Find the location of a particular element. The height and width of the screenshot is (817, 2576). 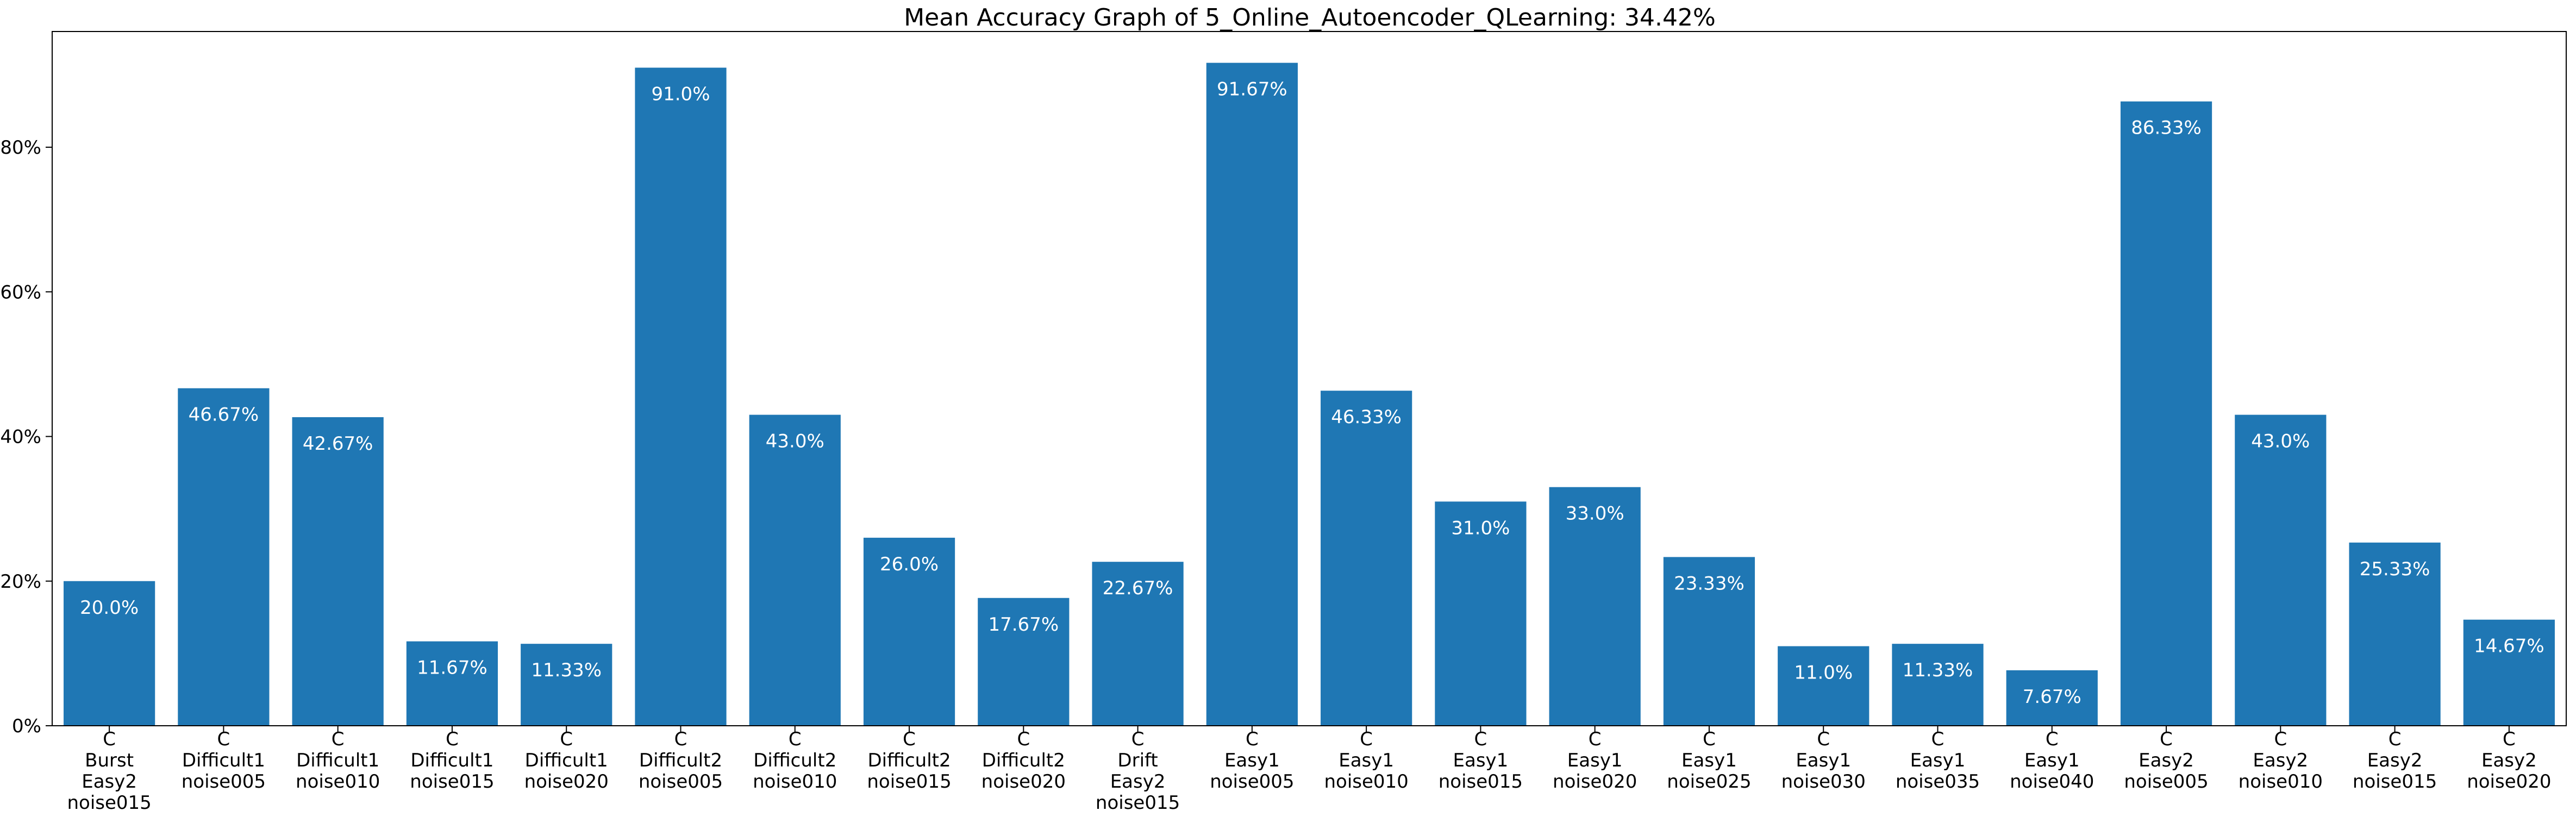

bar-value-label-10: 91.67% is located at coordinates (1252, 89).